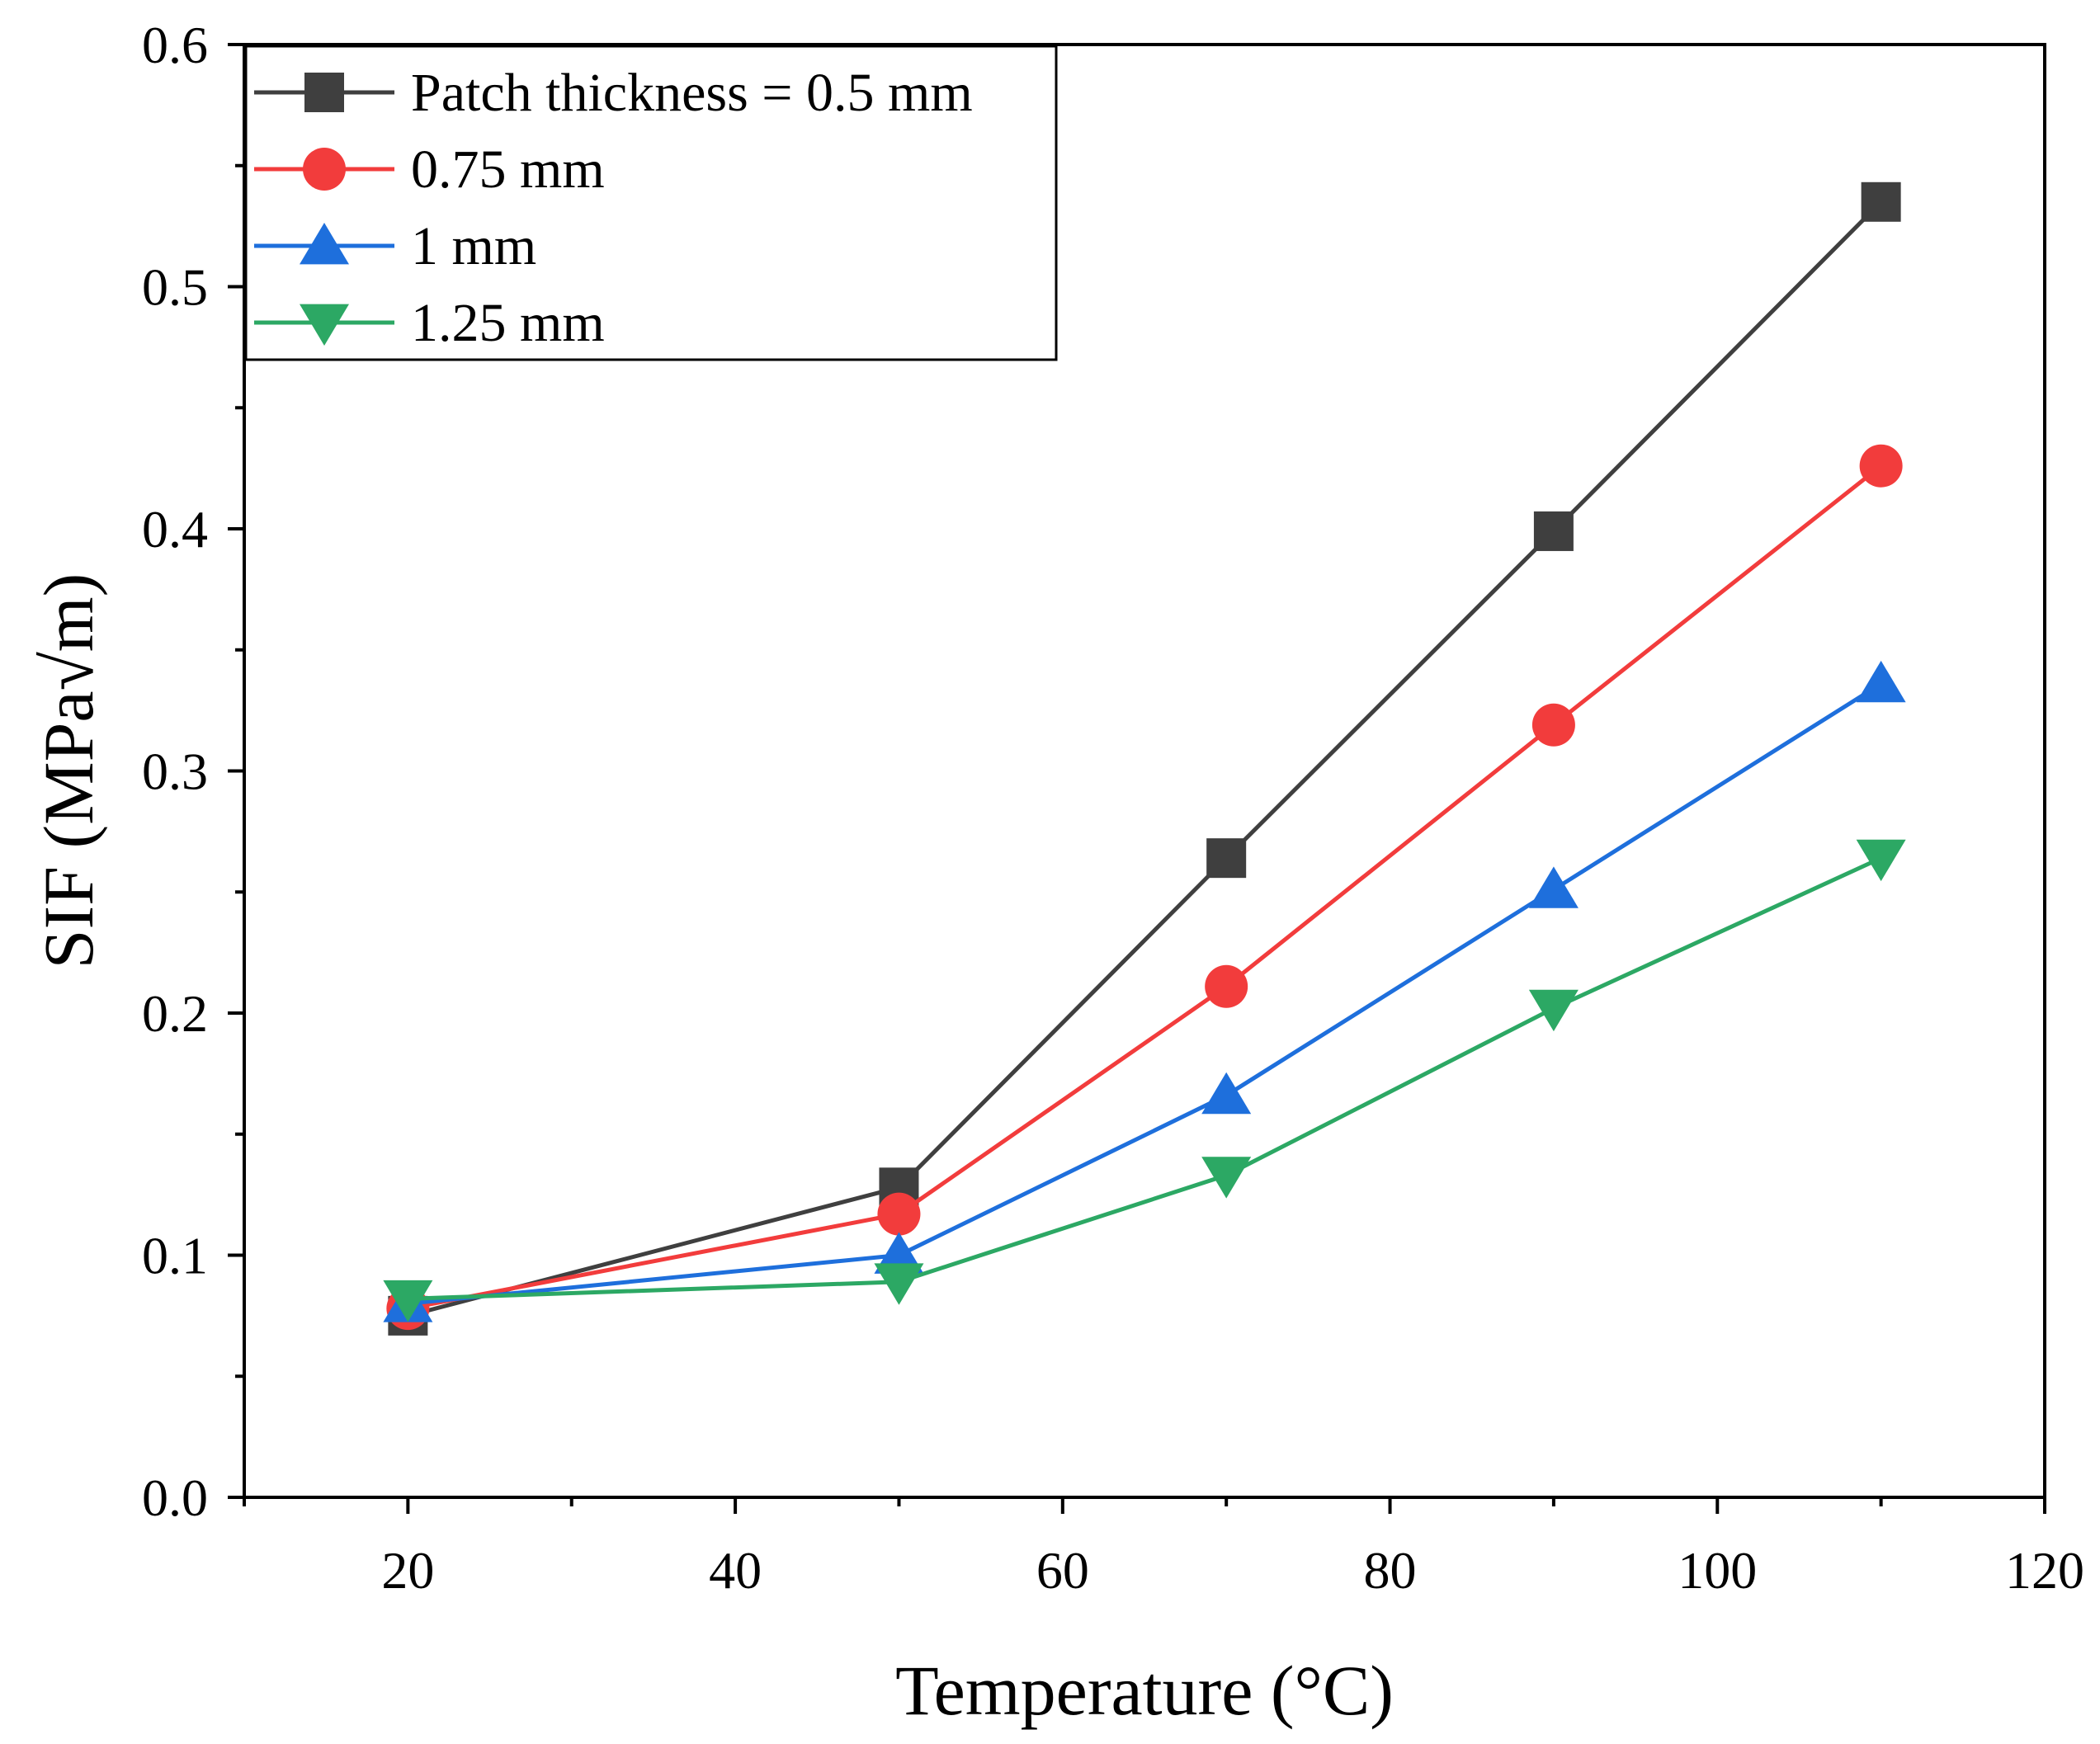 This screenshot has width=2100, height=1744. What do you see at coordinates (1717, 1570) in the screenshot?
I see `x-tick-label: 100` at bounding box center [1717, 1570].